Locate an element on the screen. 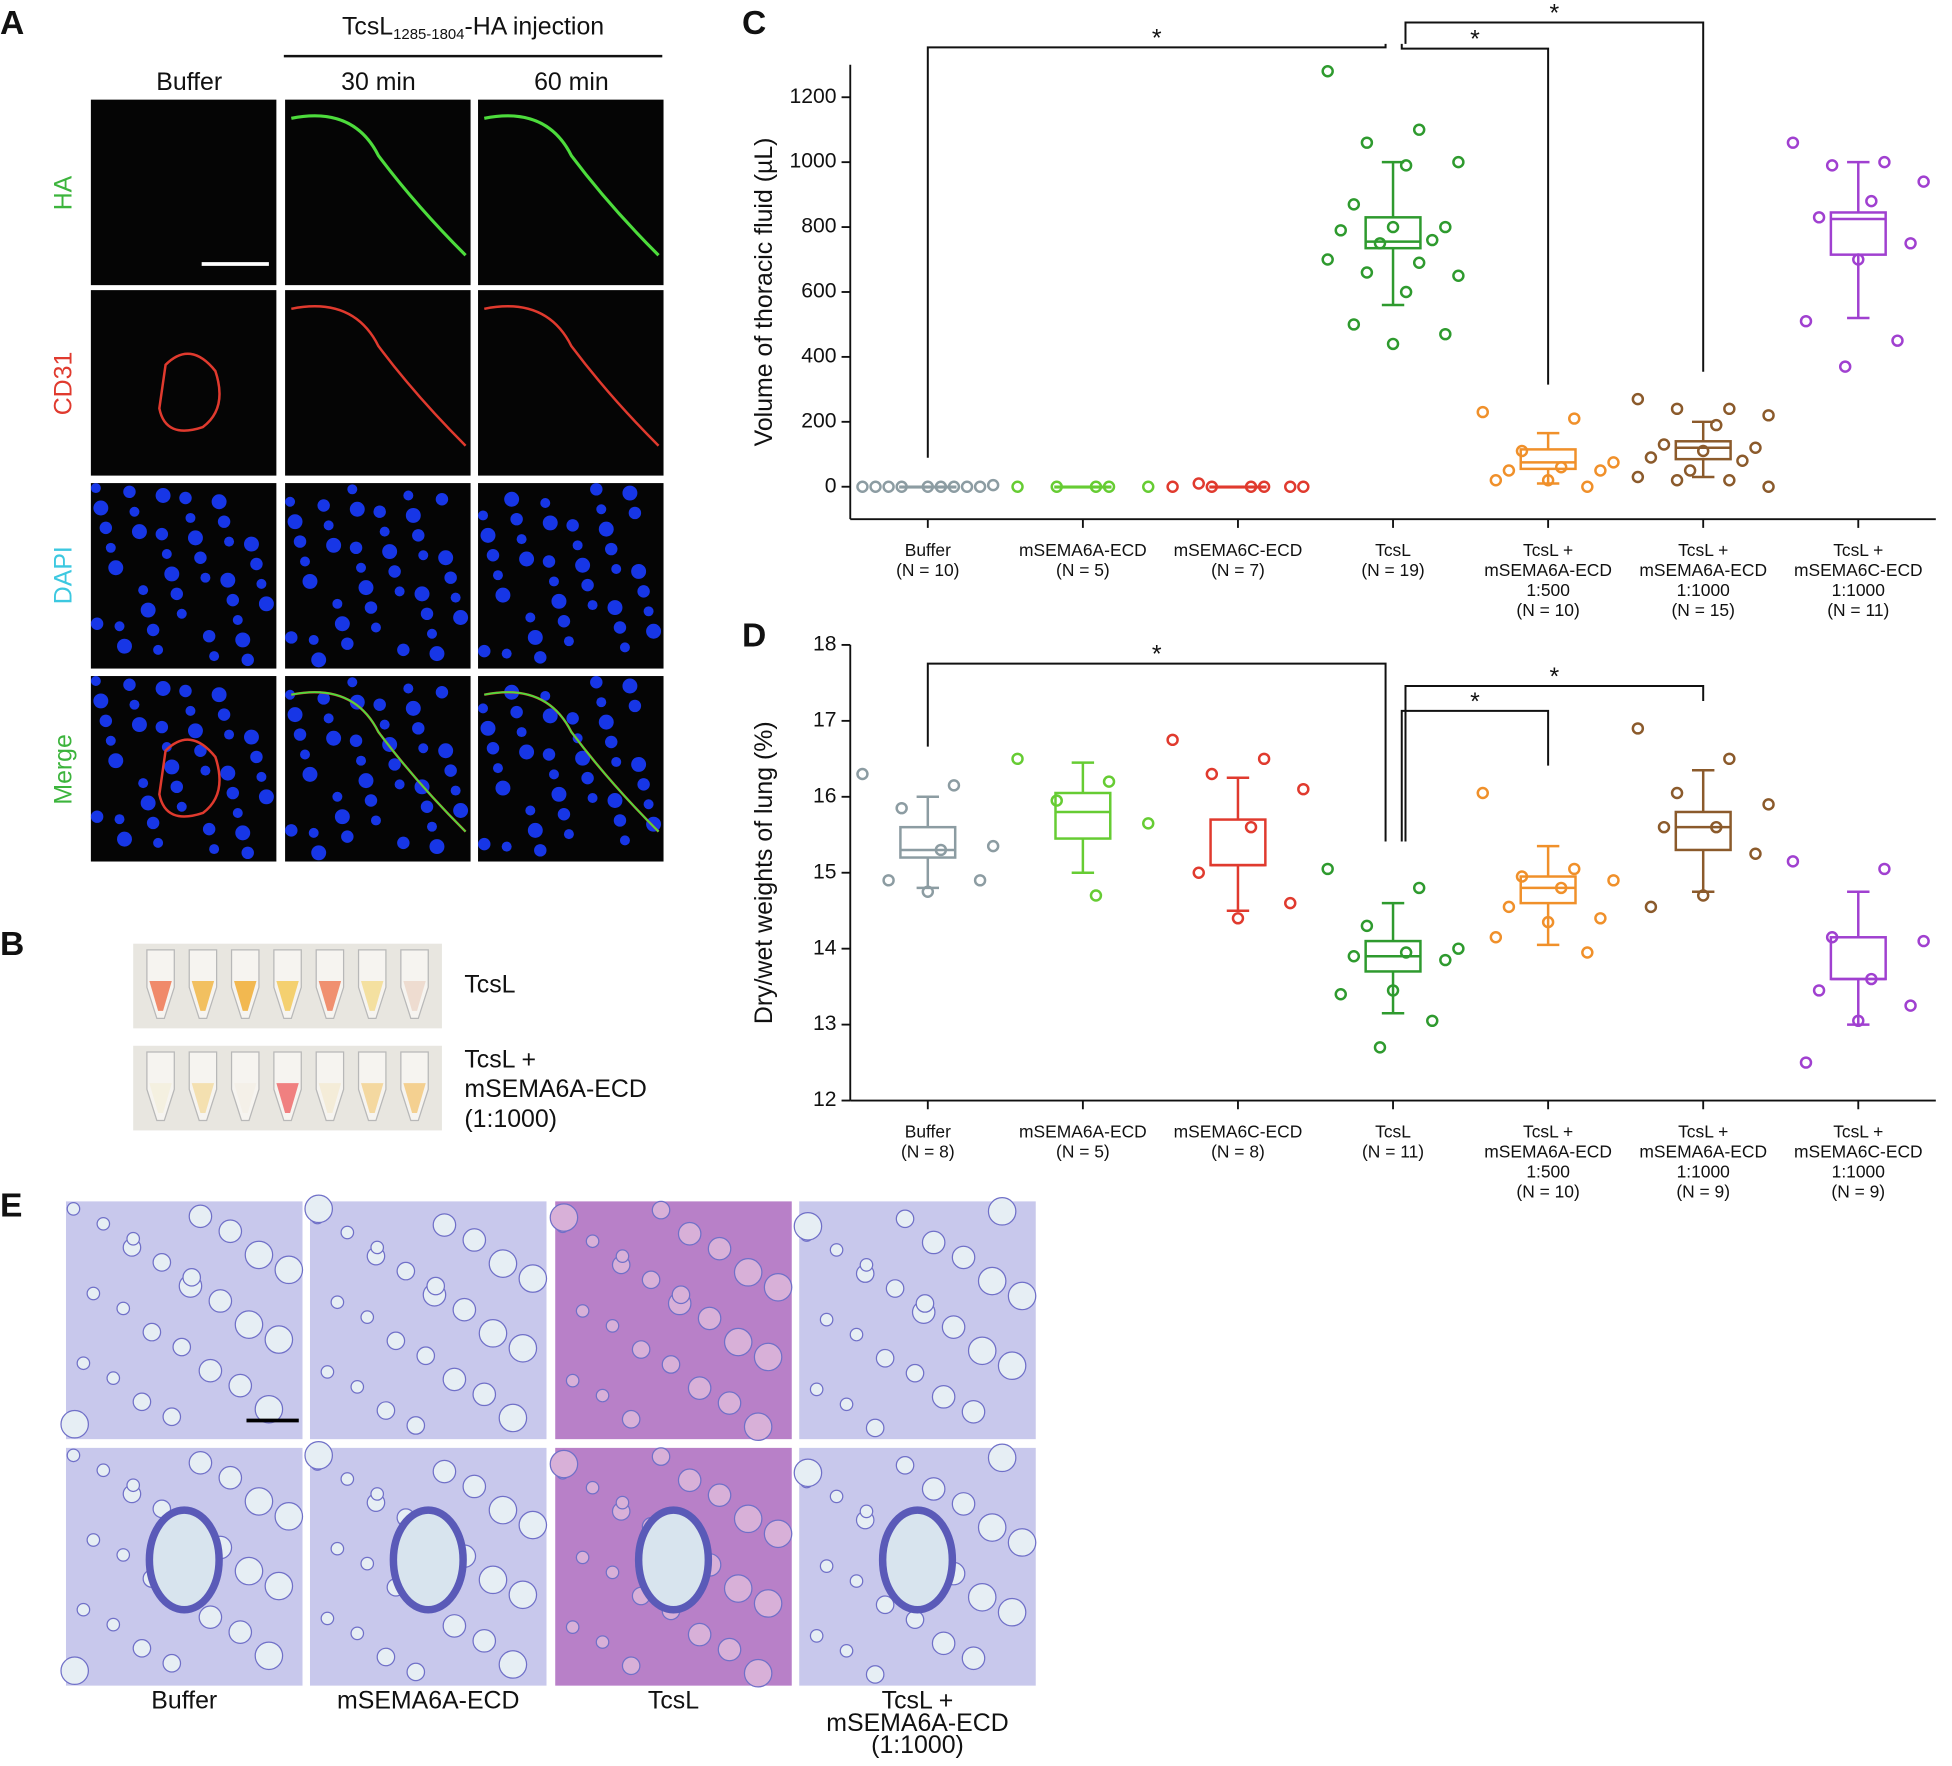  box is located at coordinates (1548, 459).